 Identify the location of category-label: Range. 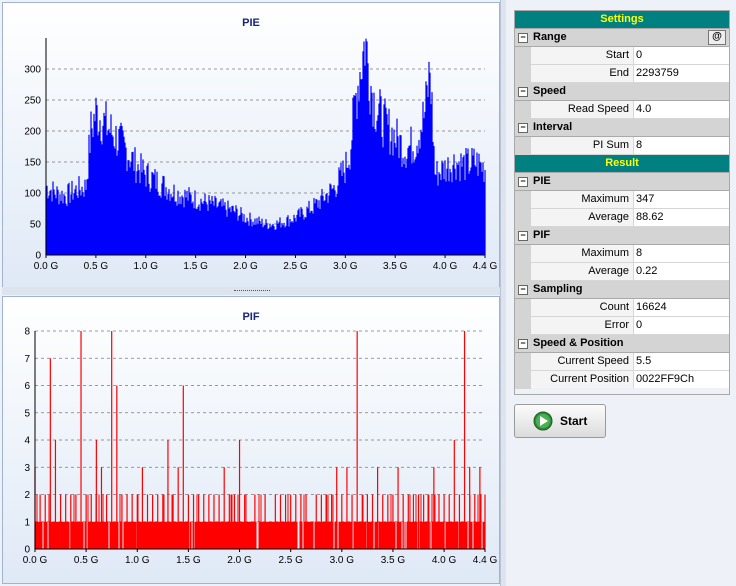
(550, 37).